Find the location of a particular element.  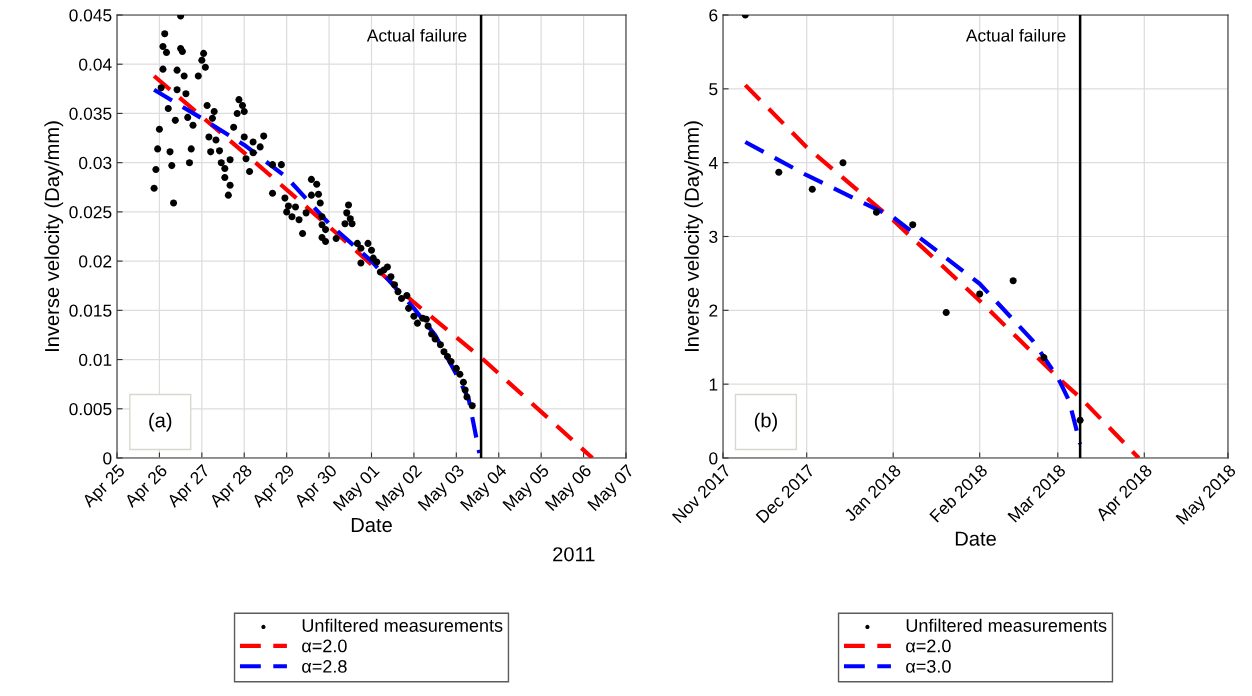

y-tick-label: 3 is located at coordinates (713, 236).